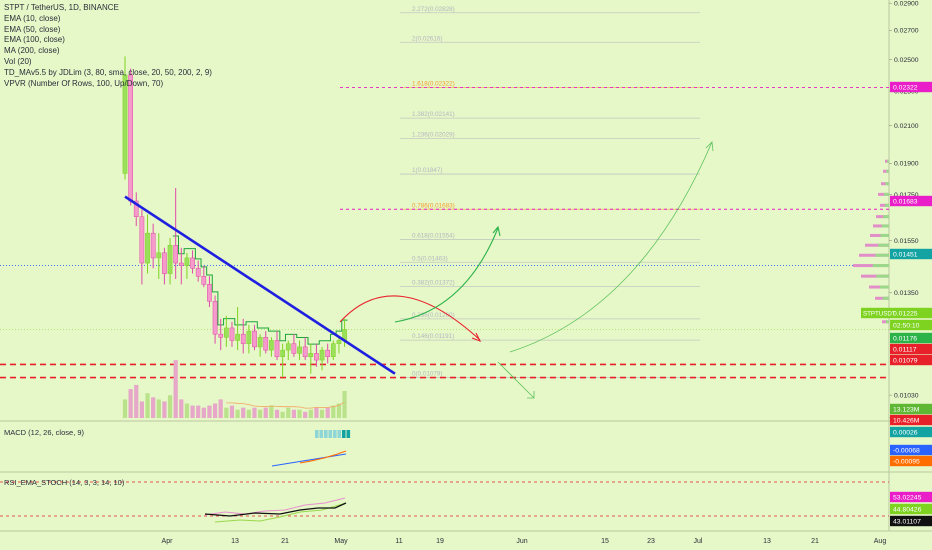 This screenshot has width=932, height=550. What do you see at coordinates (410, 318) in the screenshot?
I see `projection-arc-red` at bounding box center [410, 318].